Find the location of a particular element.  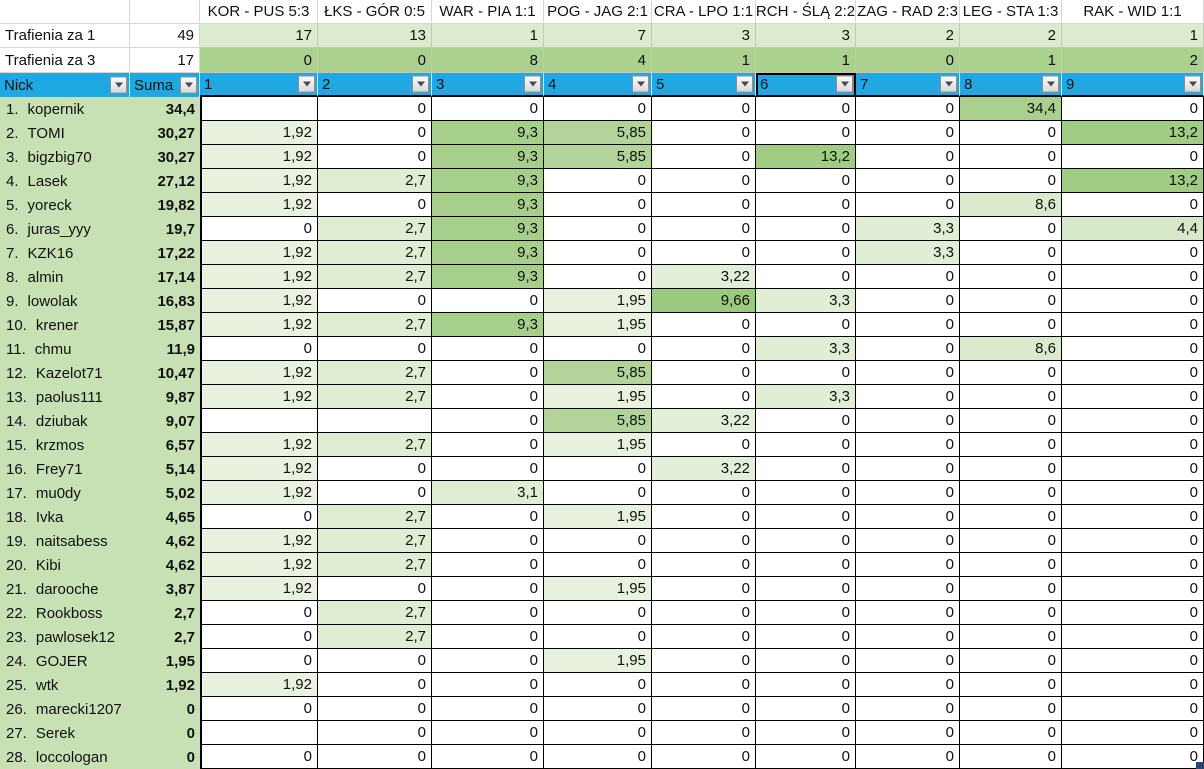

za3-total-cell: 17 is located at coordinates (165, 60).